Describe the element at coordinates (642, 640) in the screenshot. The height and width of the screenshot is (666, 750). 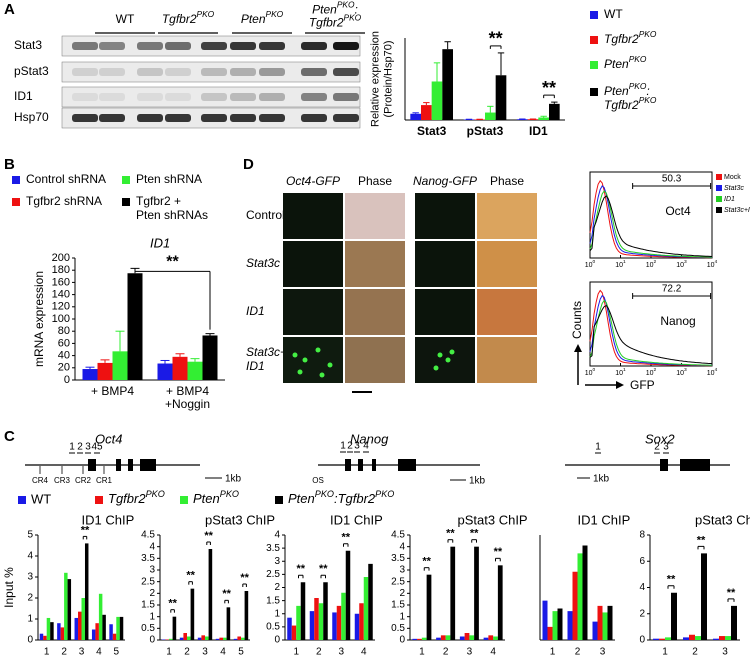
I see `y-tick-label: 0` at that location.